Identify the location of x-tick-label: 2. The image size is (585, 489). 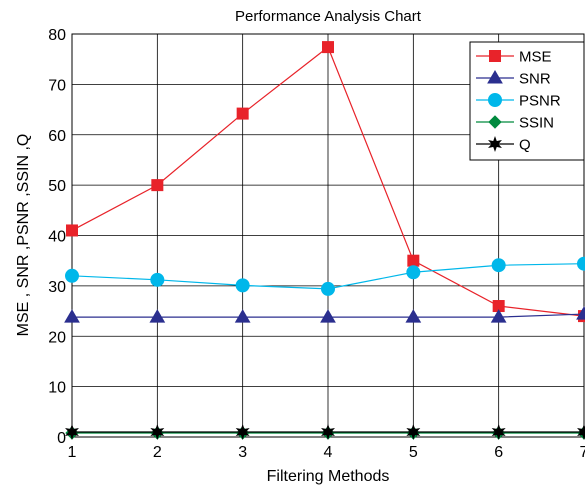
(157, 452).